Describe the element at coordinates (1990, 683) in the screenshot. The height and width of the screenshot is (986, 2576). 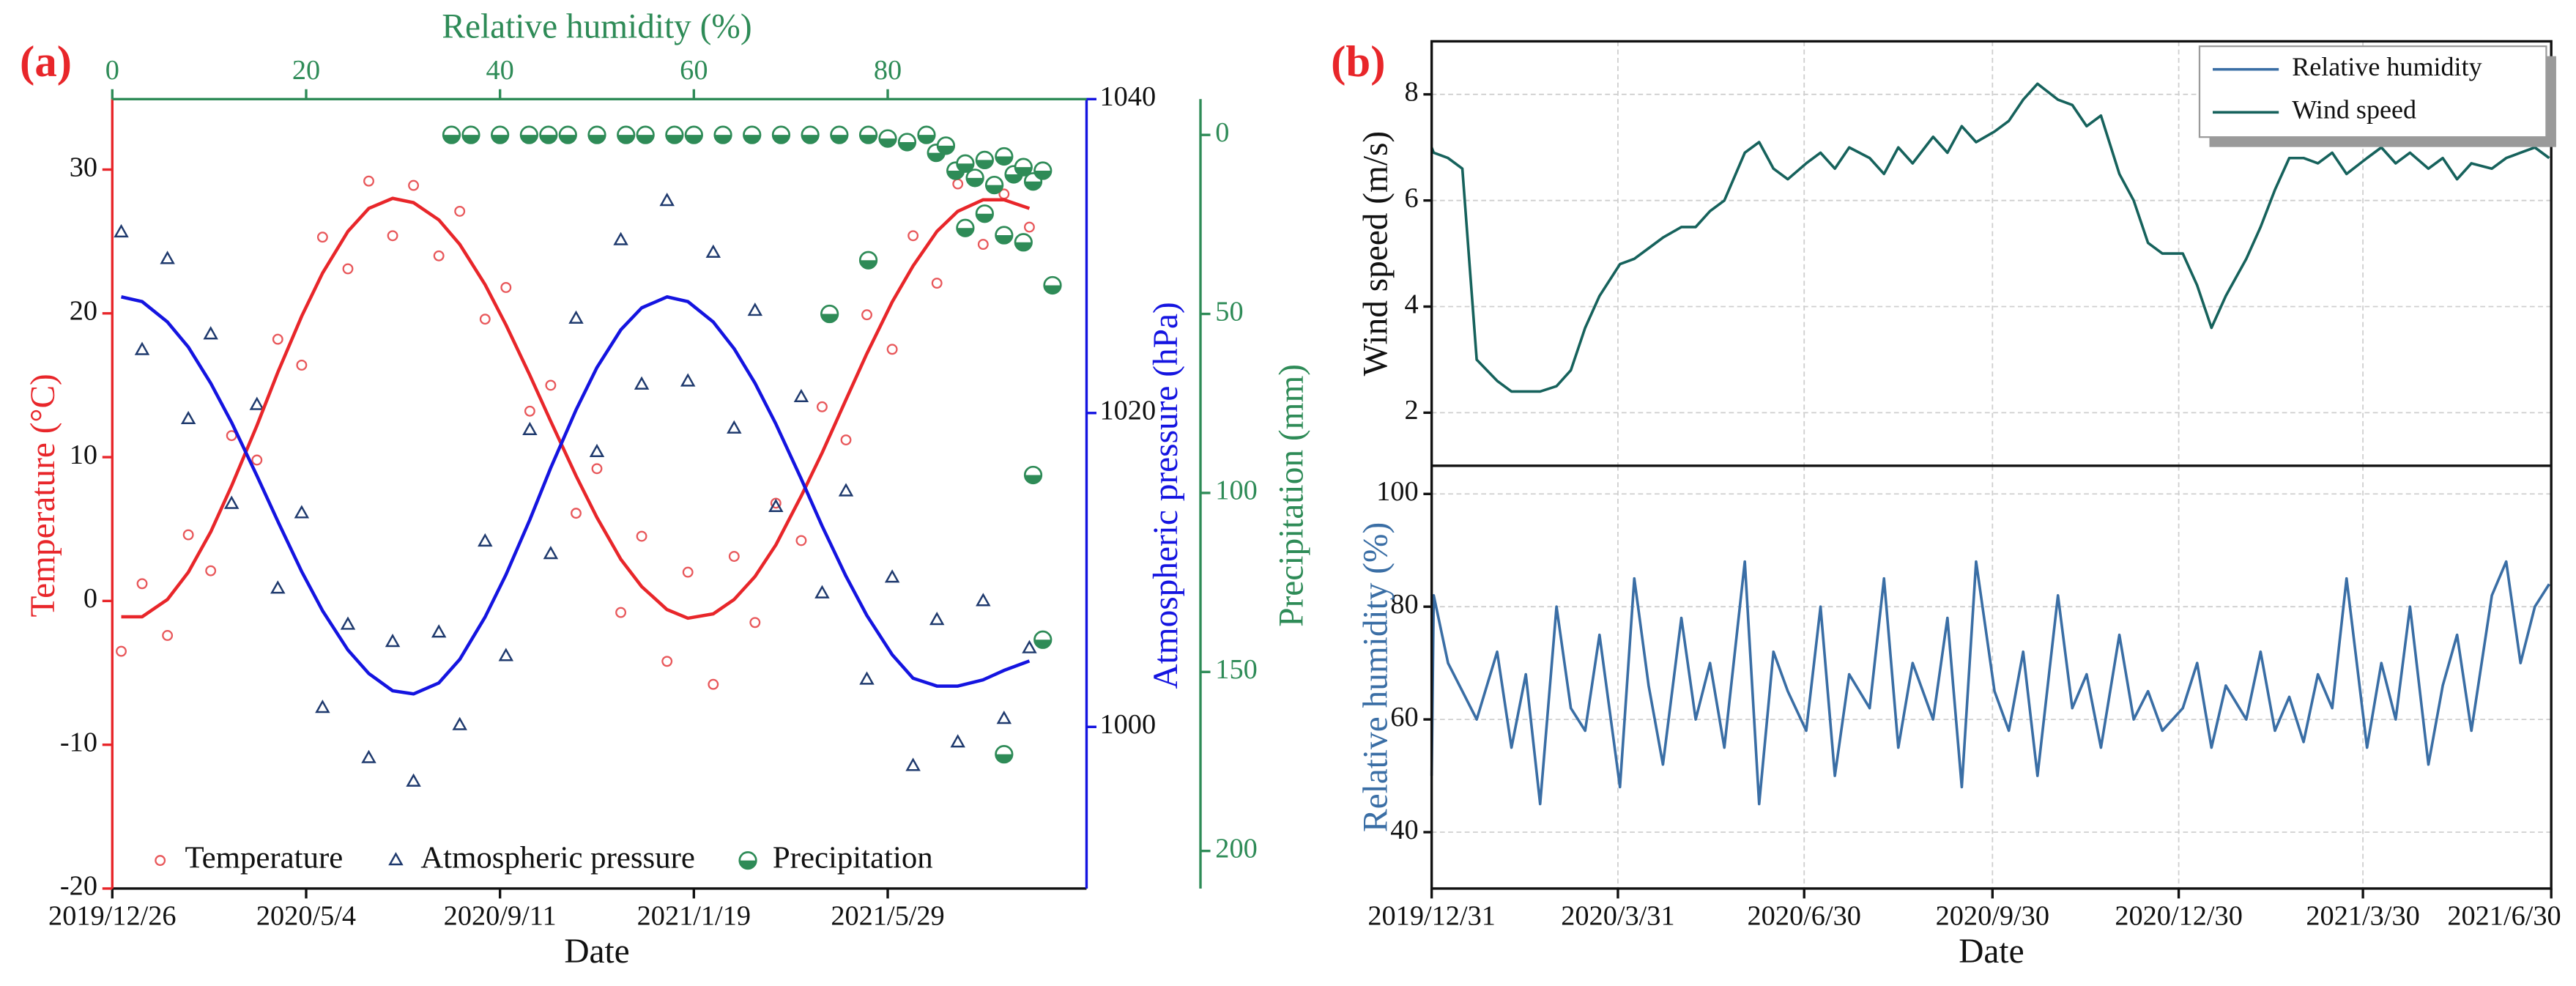
I see `data-line` at that location.